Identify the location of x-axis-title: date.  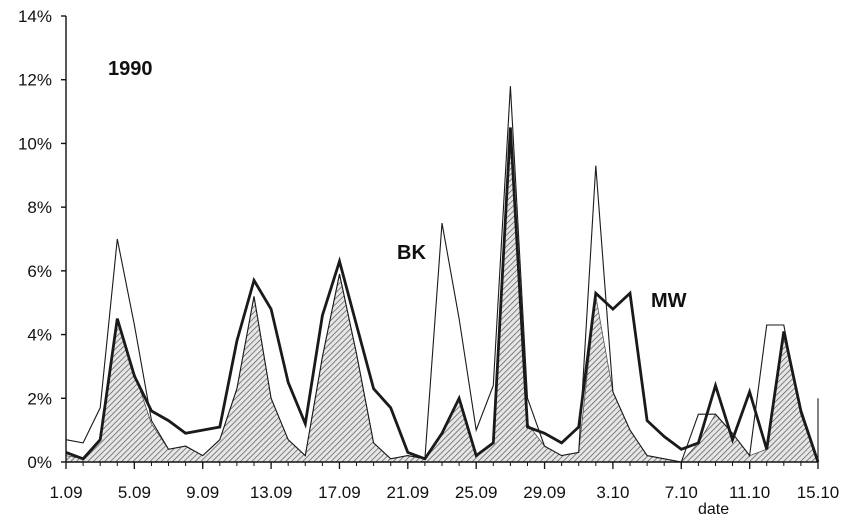
(713, 509).